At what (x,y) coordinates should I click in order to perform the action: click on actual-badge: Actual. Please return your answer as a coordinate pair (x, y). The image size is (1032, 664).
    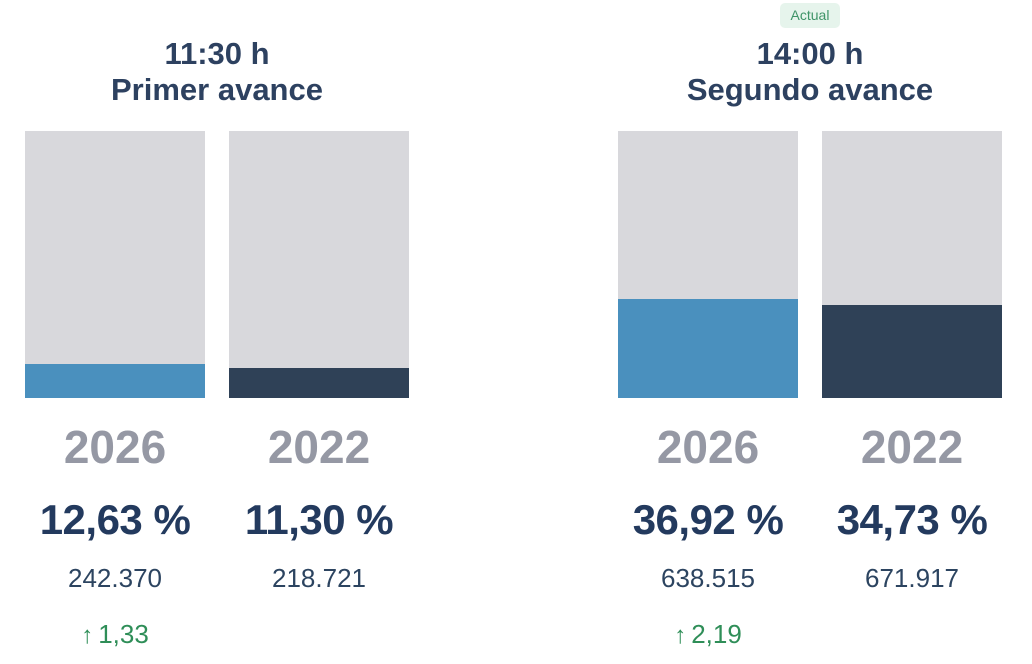
    Looking at the image, I should click on (810, 15).